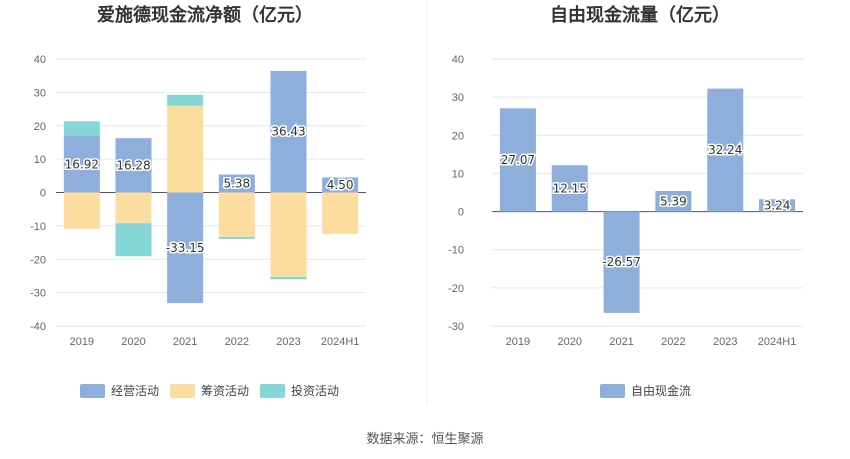 This screenshot has width=850, height=459. I want to click on data-label: 27.07, so click(518, 160).